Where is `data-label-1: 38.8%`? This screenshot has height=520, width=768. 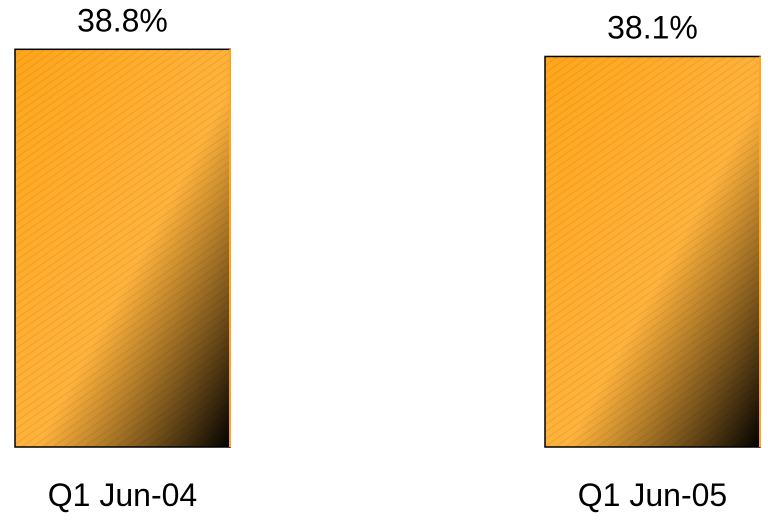 data-label-1: 38.8% is located at coordinates (122, 20).